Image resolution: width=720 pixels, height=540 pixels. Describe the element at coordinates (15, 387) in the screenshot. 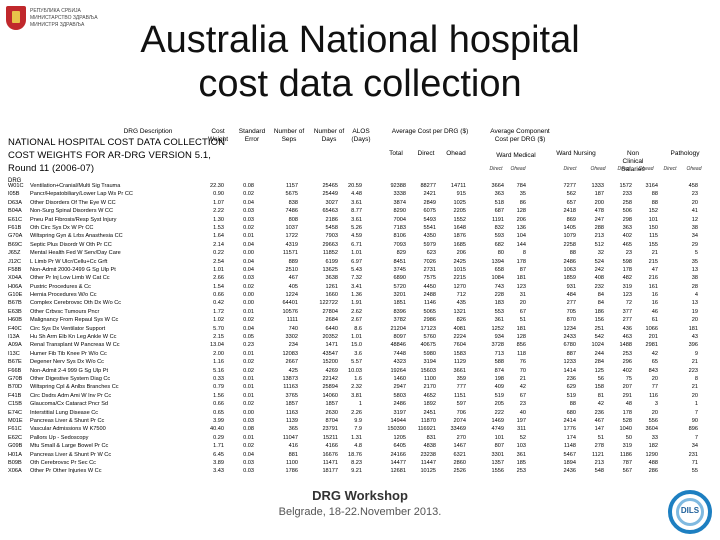

I see `drg-code: B70D` at that location.